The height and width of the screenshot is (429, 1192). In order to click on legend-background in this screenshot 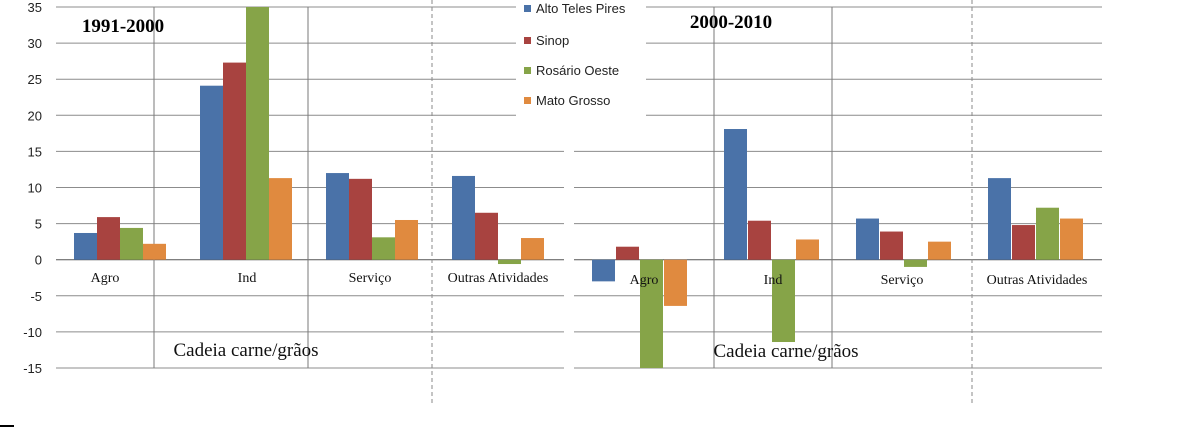, I will do `click(581, 61)`.